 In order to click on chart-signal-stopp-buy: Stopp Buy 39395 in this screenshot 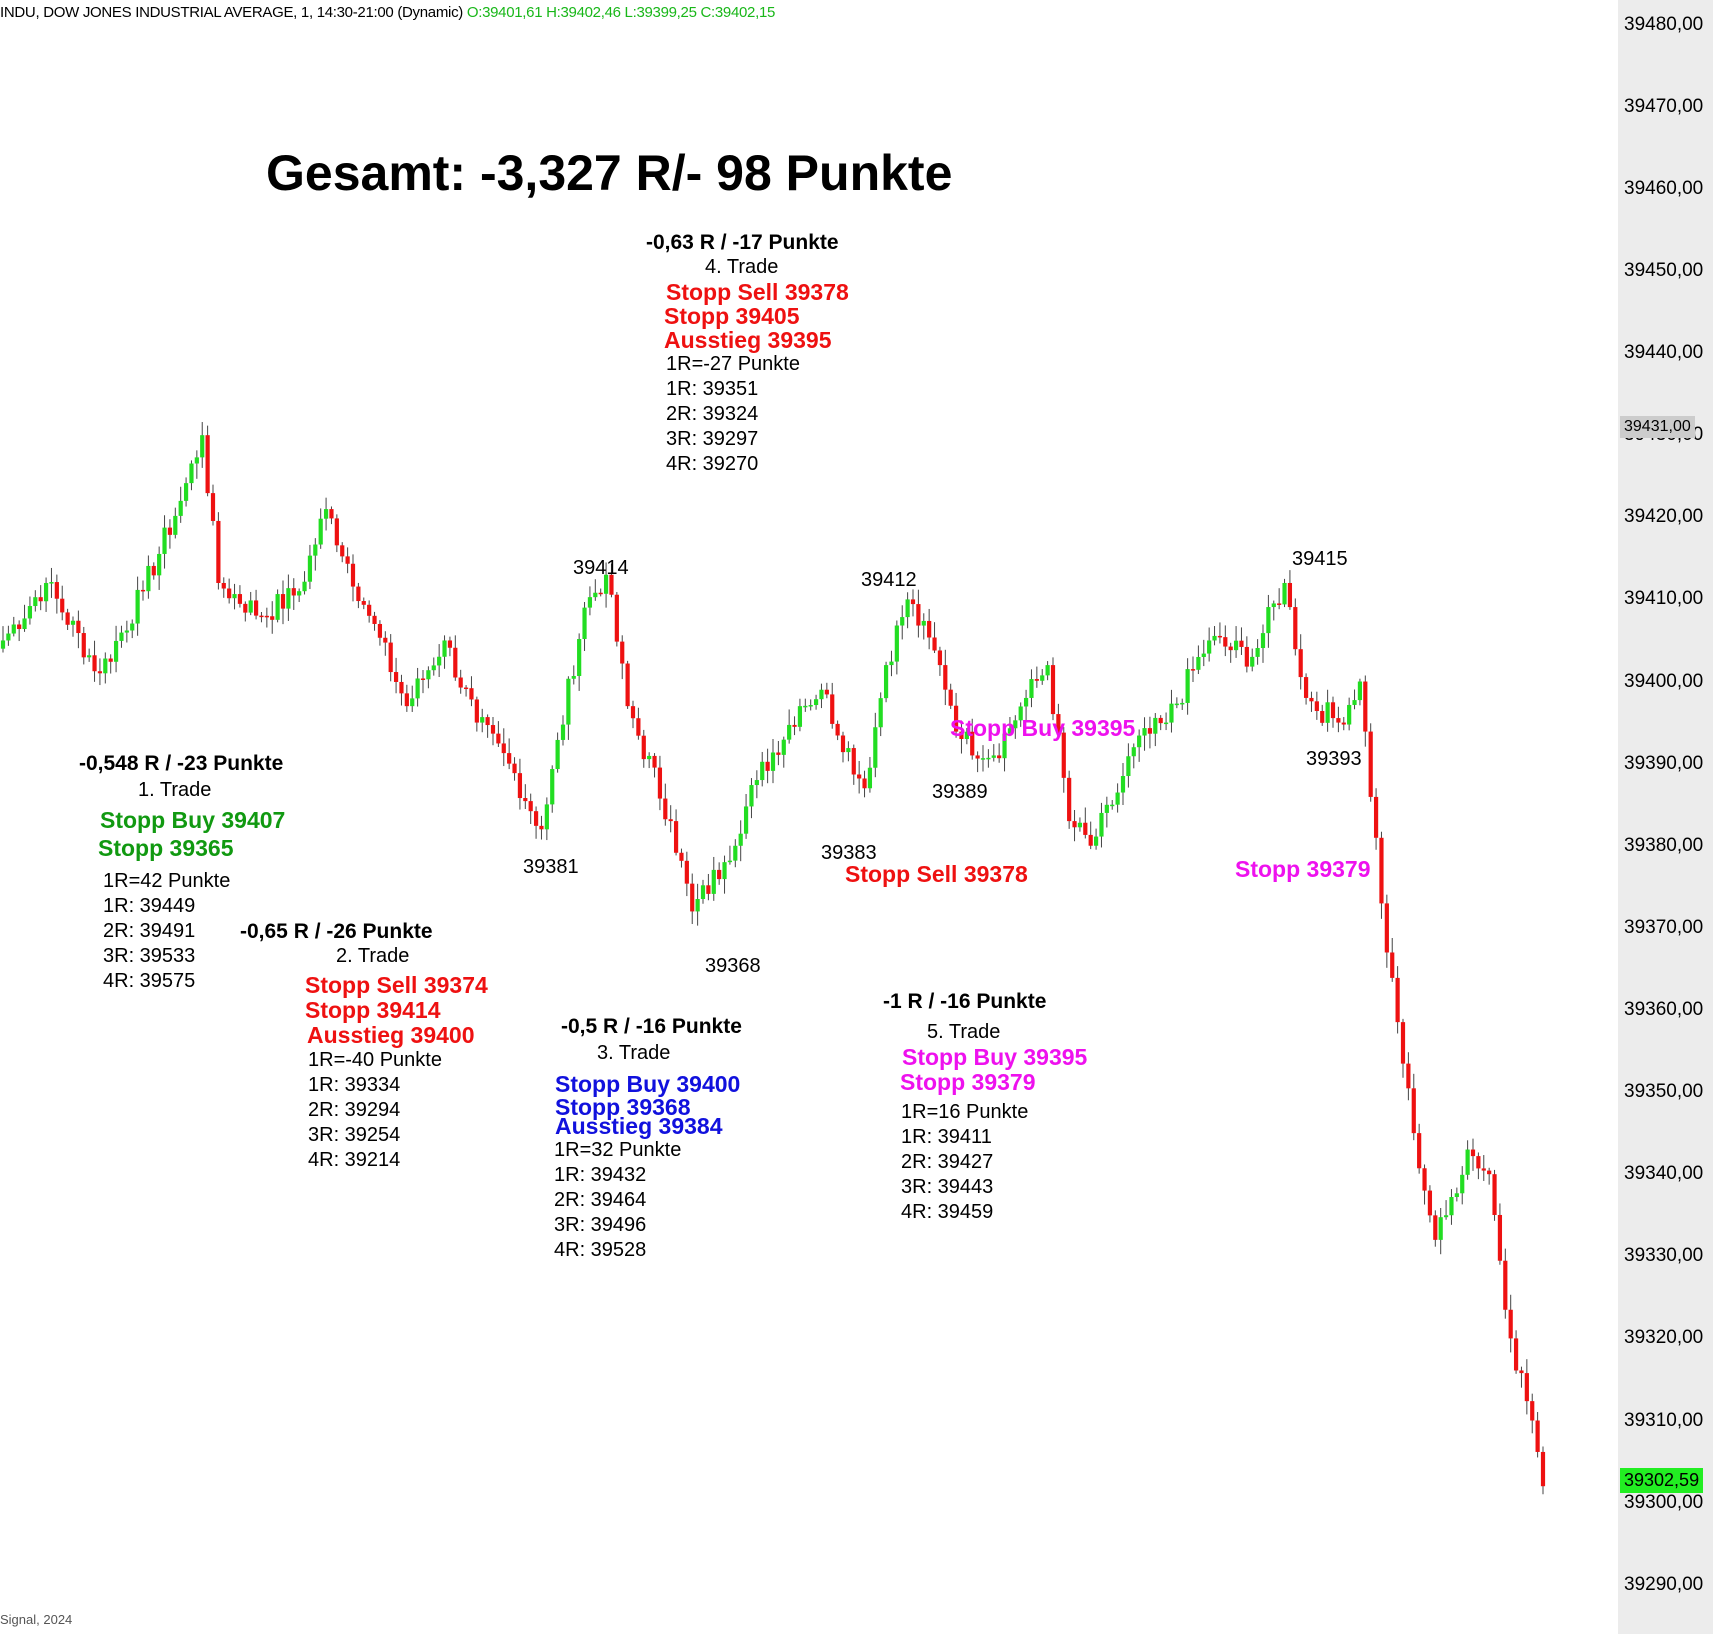, I will do `click(1043, 728)`.